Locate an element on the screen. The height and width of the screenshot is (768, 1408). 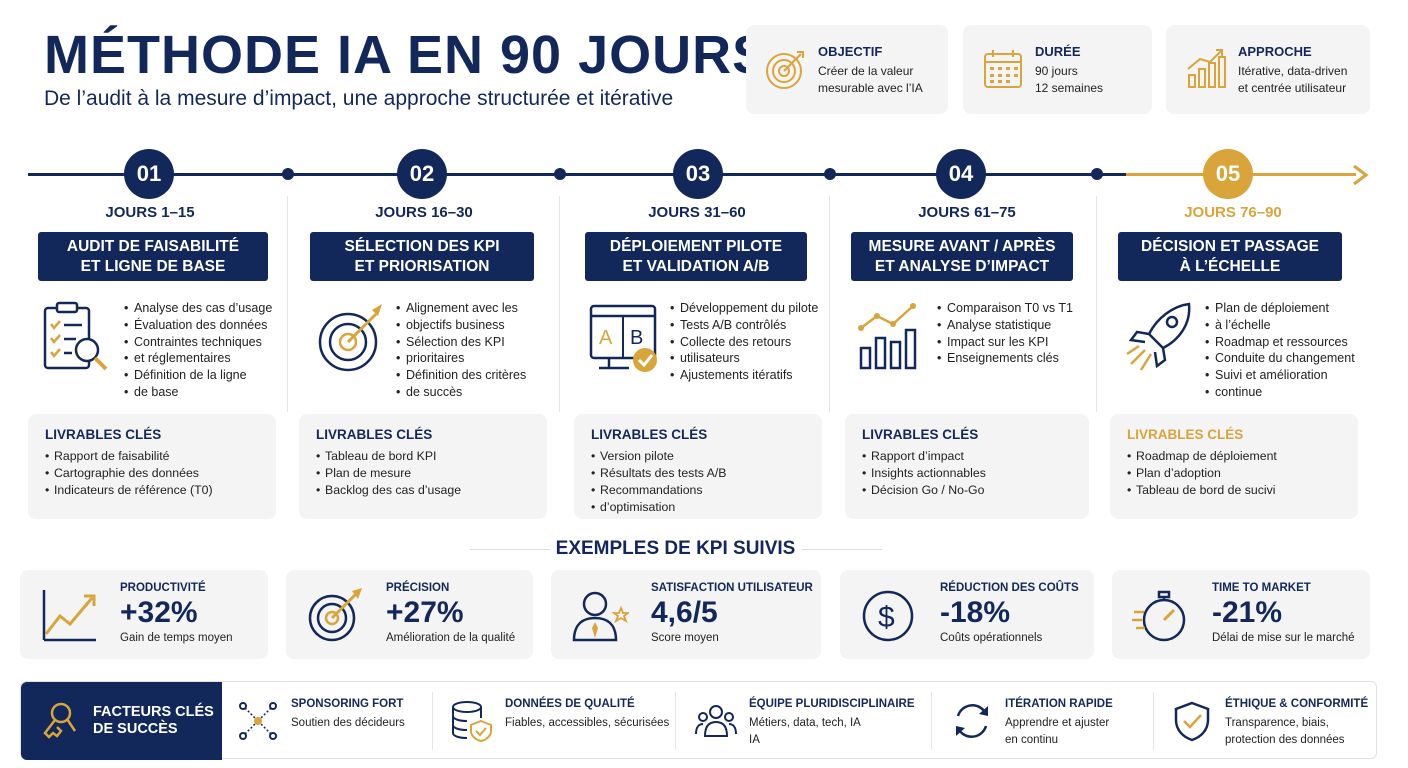
title-line: DE SUCCÈS is located at coordinates (135, 729).